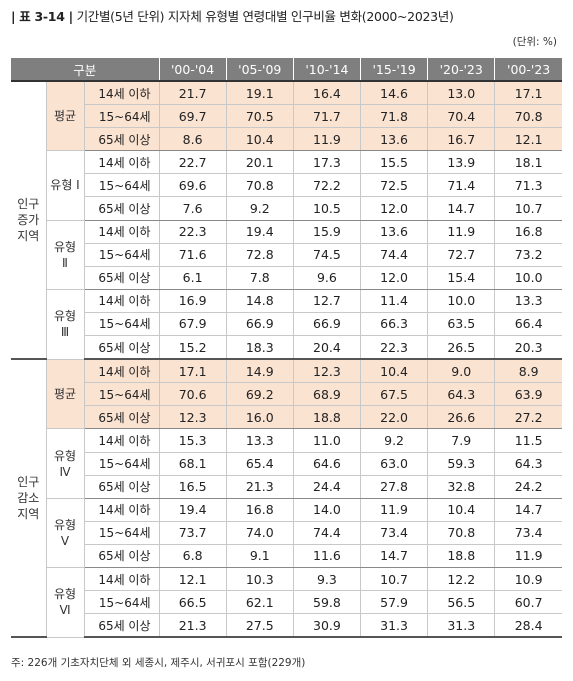 The width and height of the screenshot is (573, 681). Describe the element at coordinates (259, 556) in the screenshot. I see `value-cell: 9.1` at that location.